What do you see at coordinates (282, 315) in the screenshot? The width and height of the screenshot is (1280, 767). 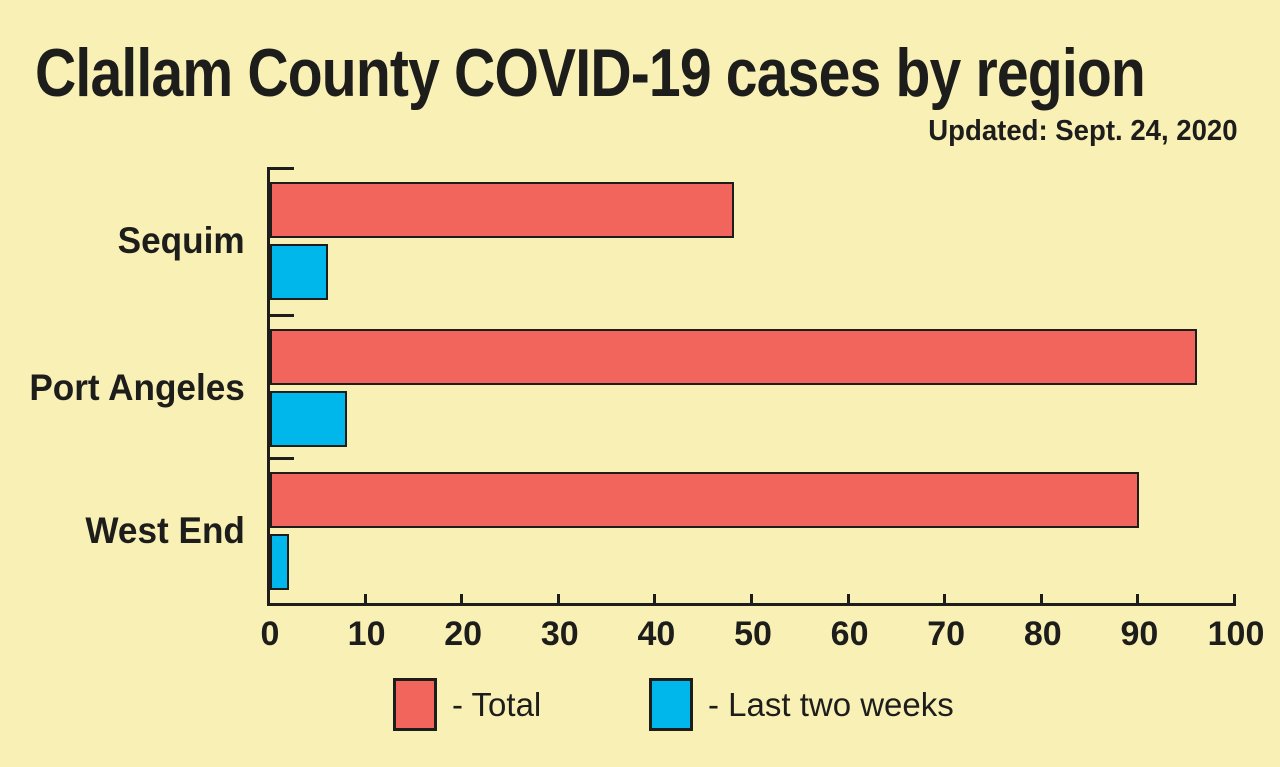 I see `group-tick-port-angeles` at bounding box center [282, 315].